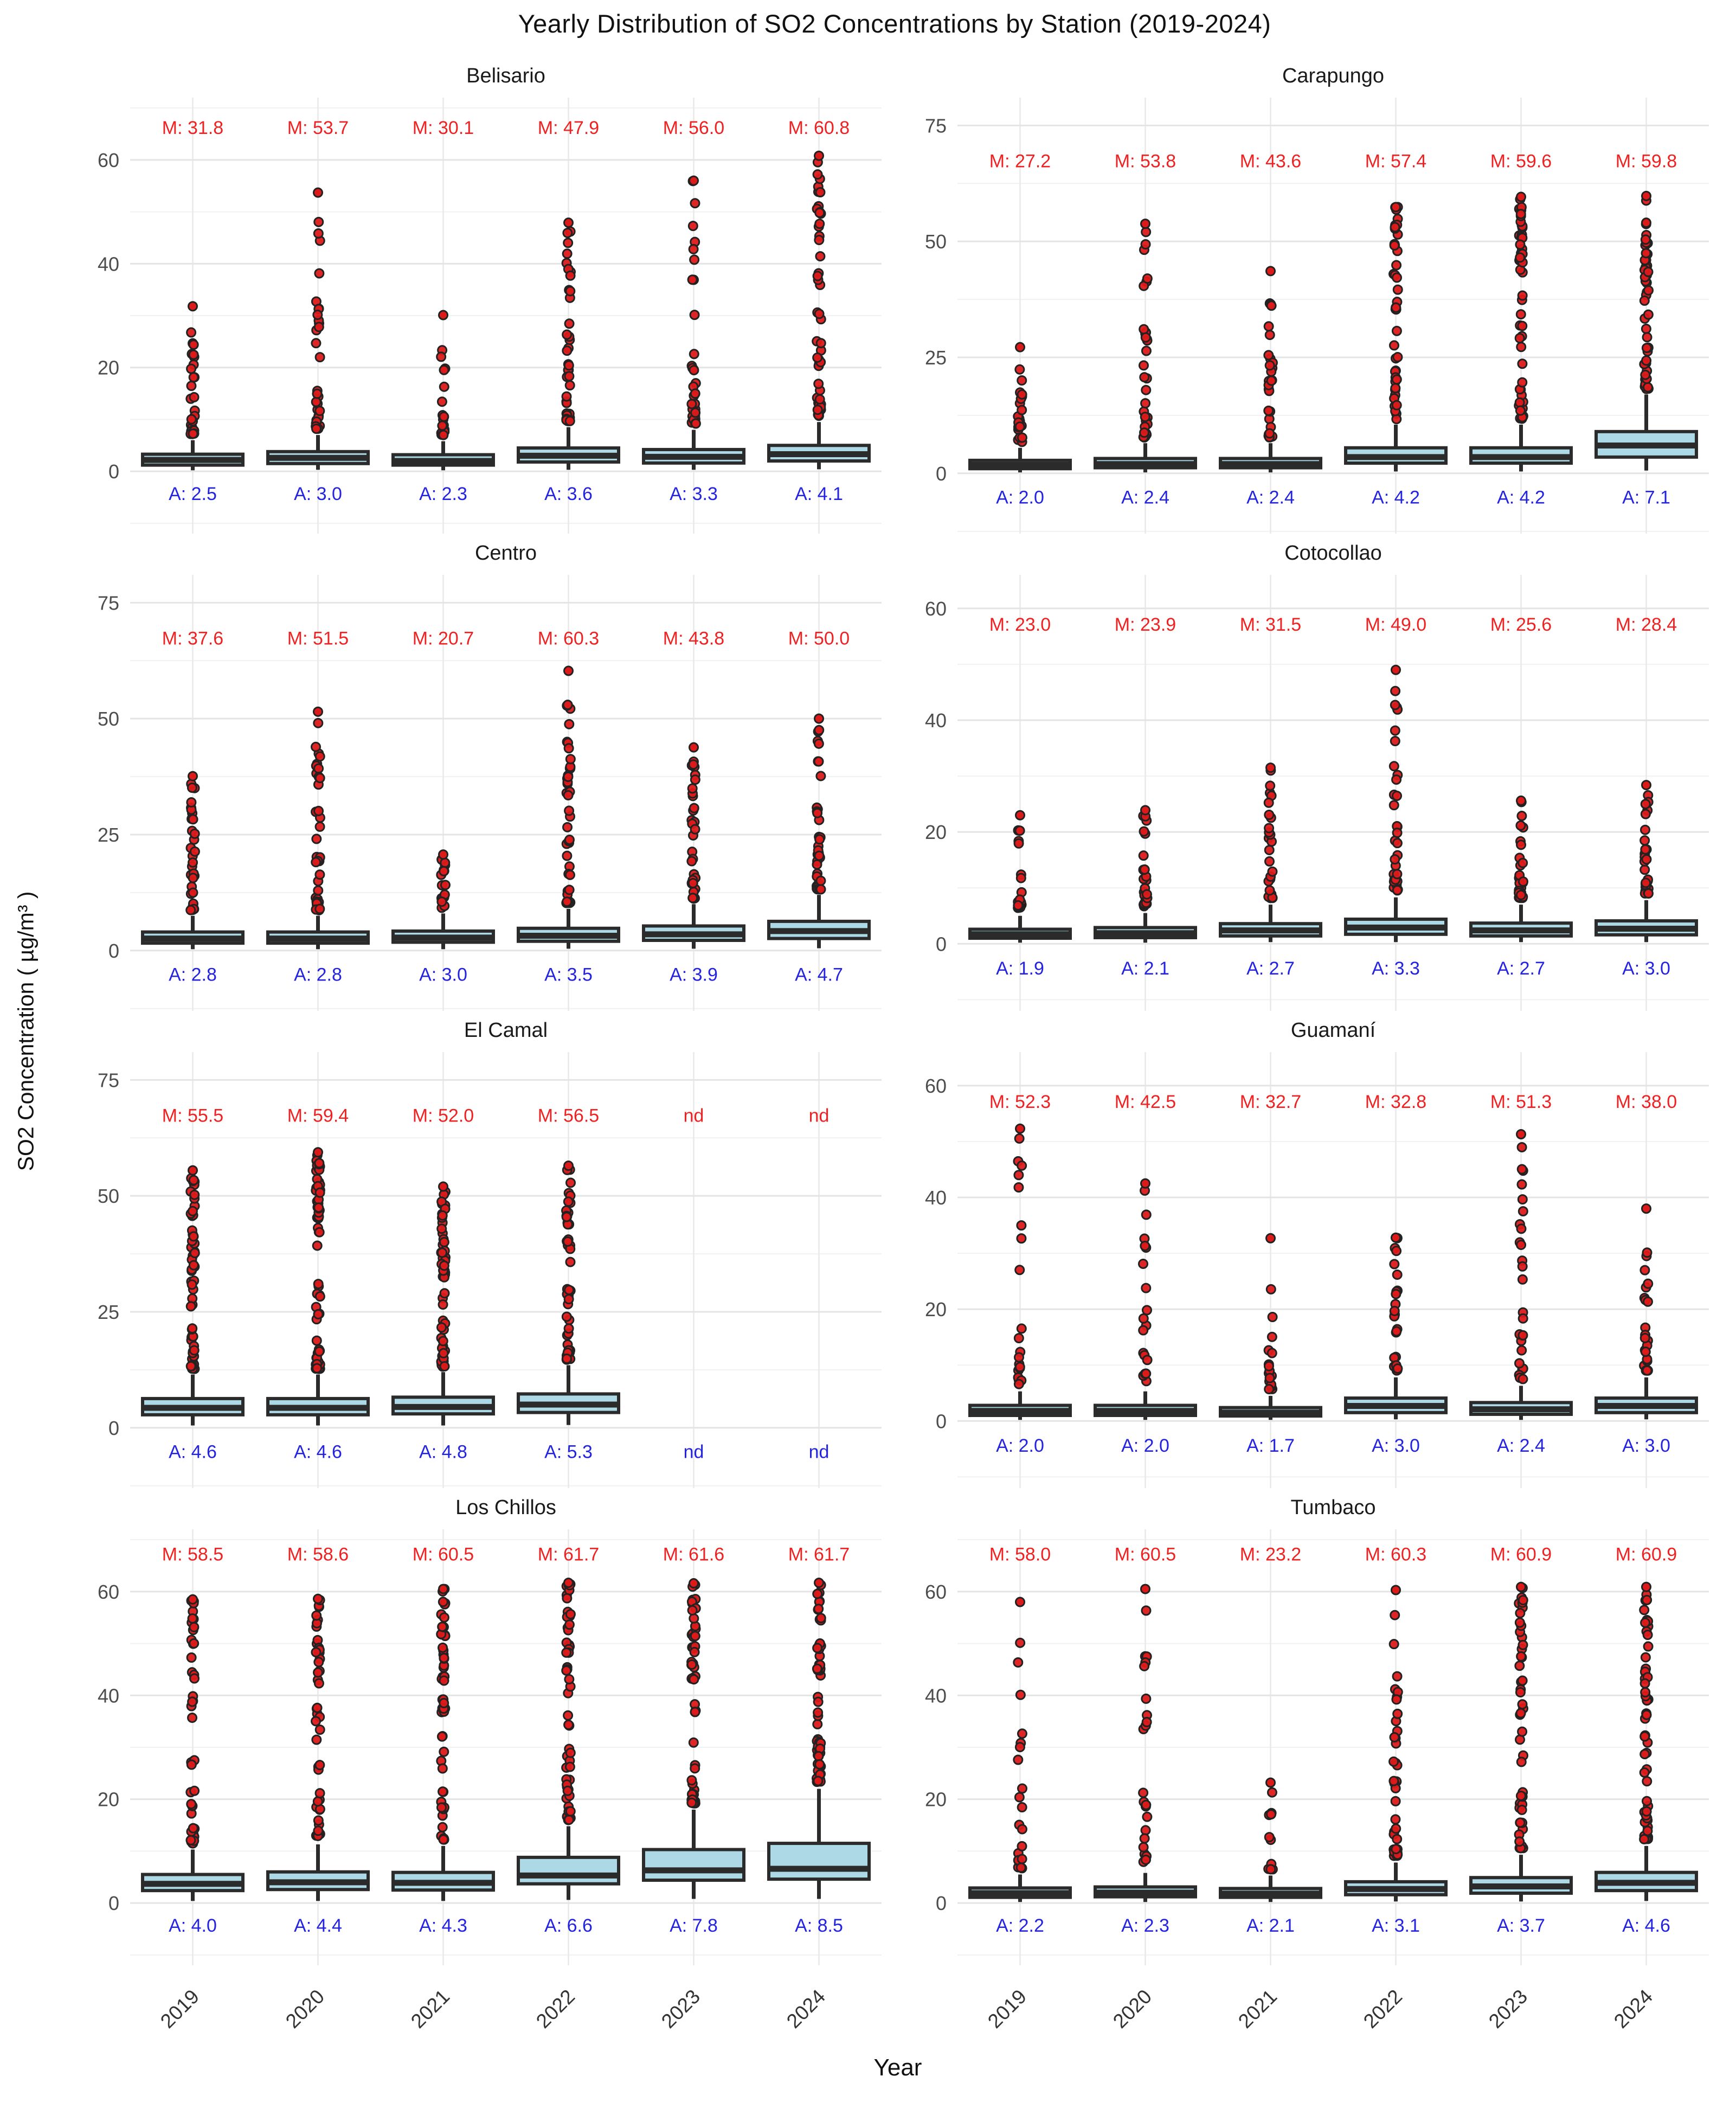 The width and height of the screenshot is (1736, 2115). I want to click on svg-text: M: 20.7, so click(443, 638).